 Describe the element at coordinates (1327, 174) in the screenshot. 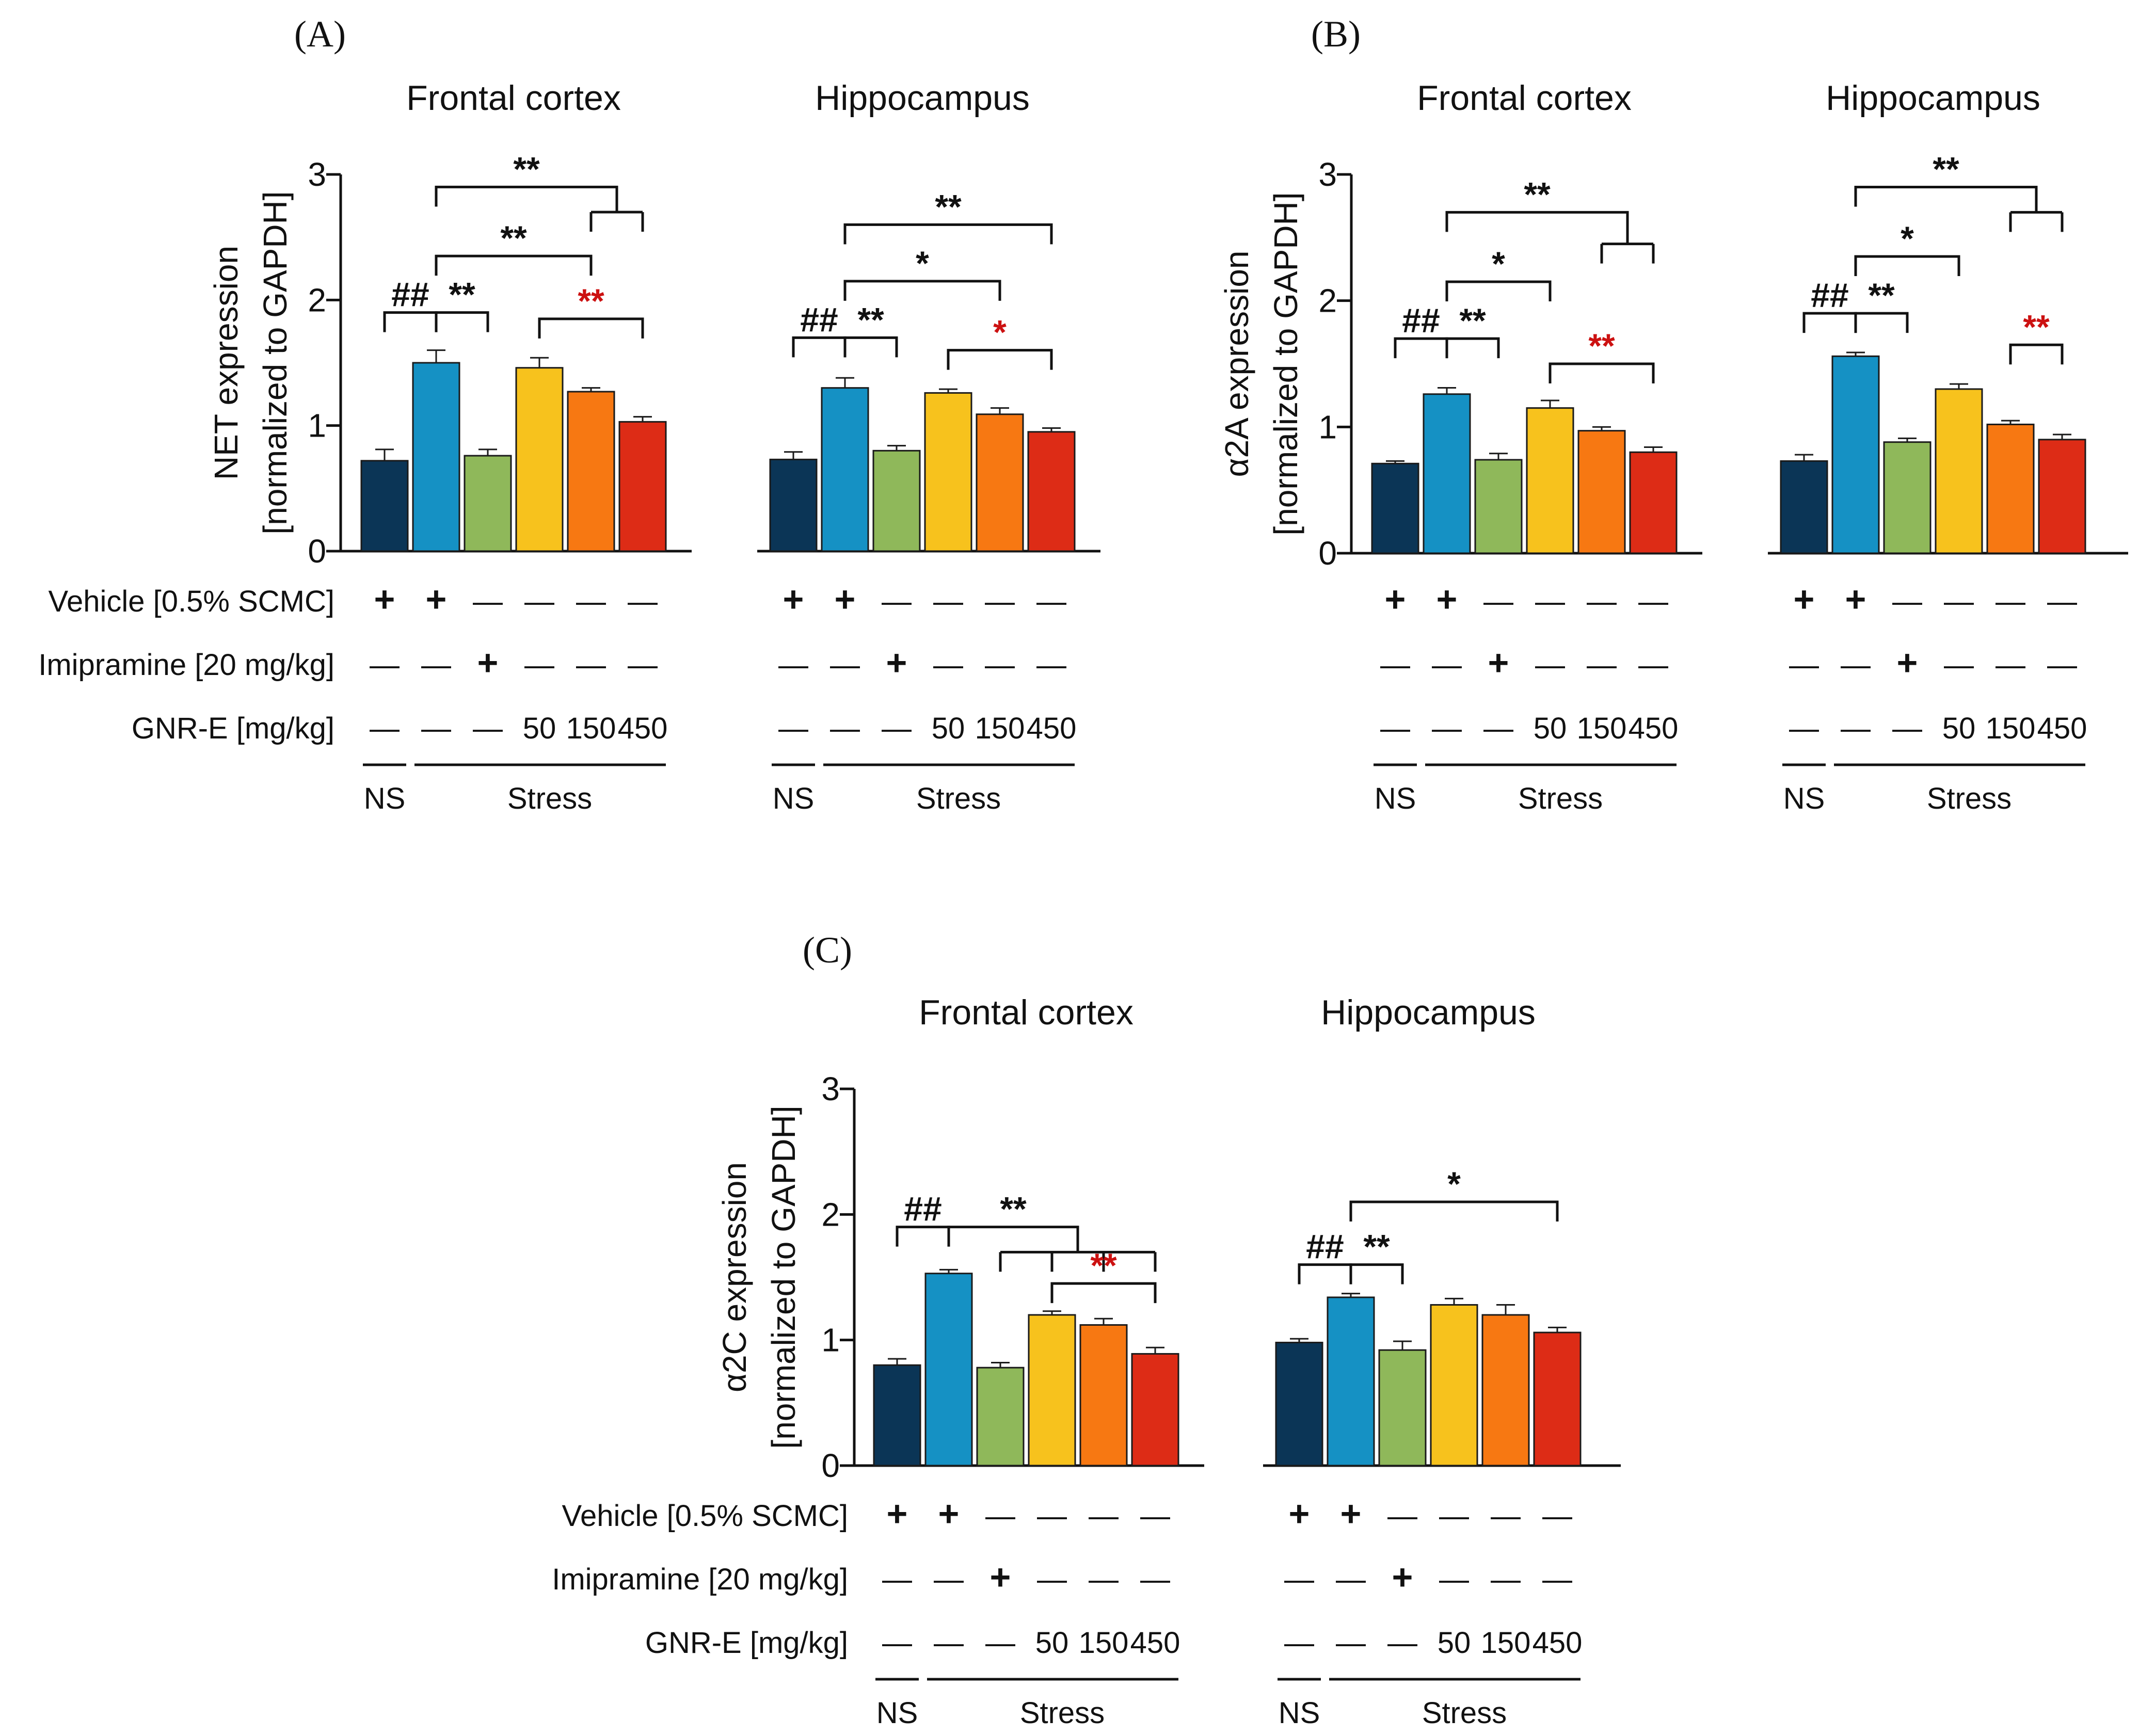

I see `y-tick-label-b: 3` at that location.